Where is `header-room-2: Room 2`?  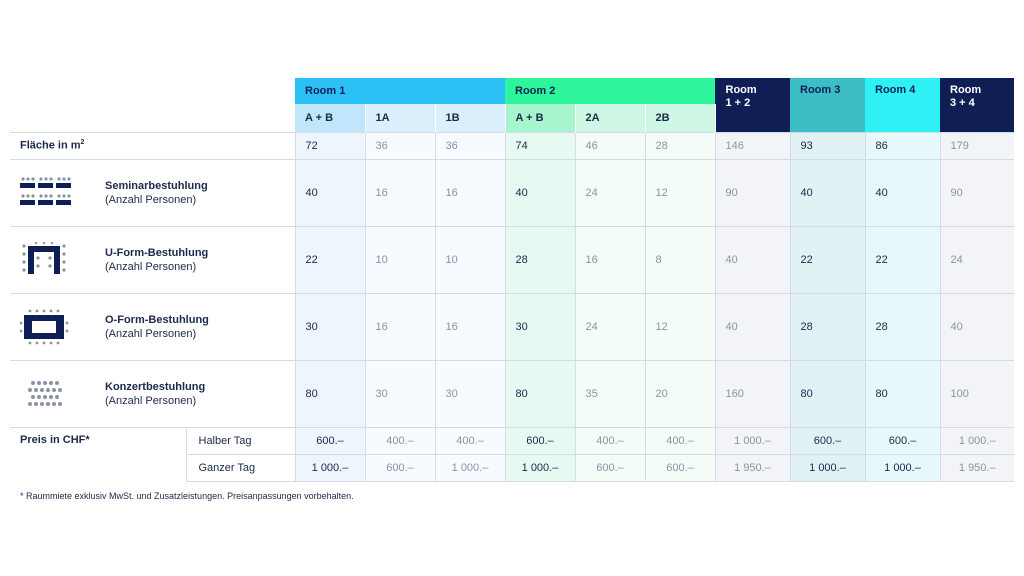
header-room-2: Room 2 is located at coordinates (610, 91).